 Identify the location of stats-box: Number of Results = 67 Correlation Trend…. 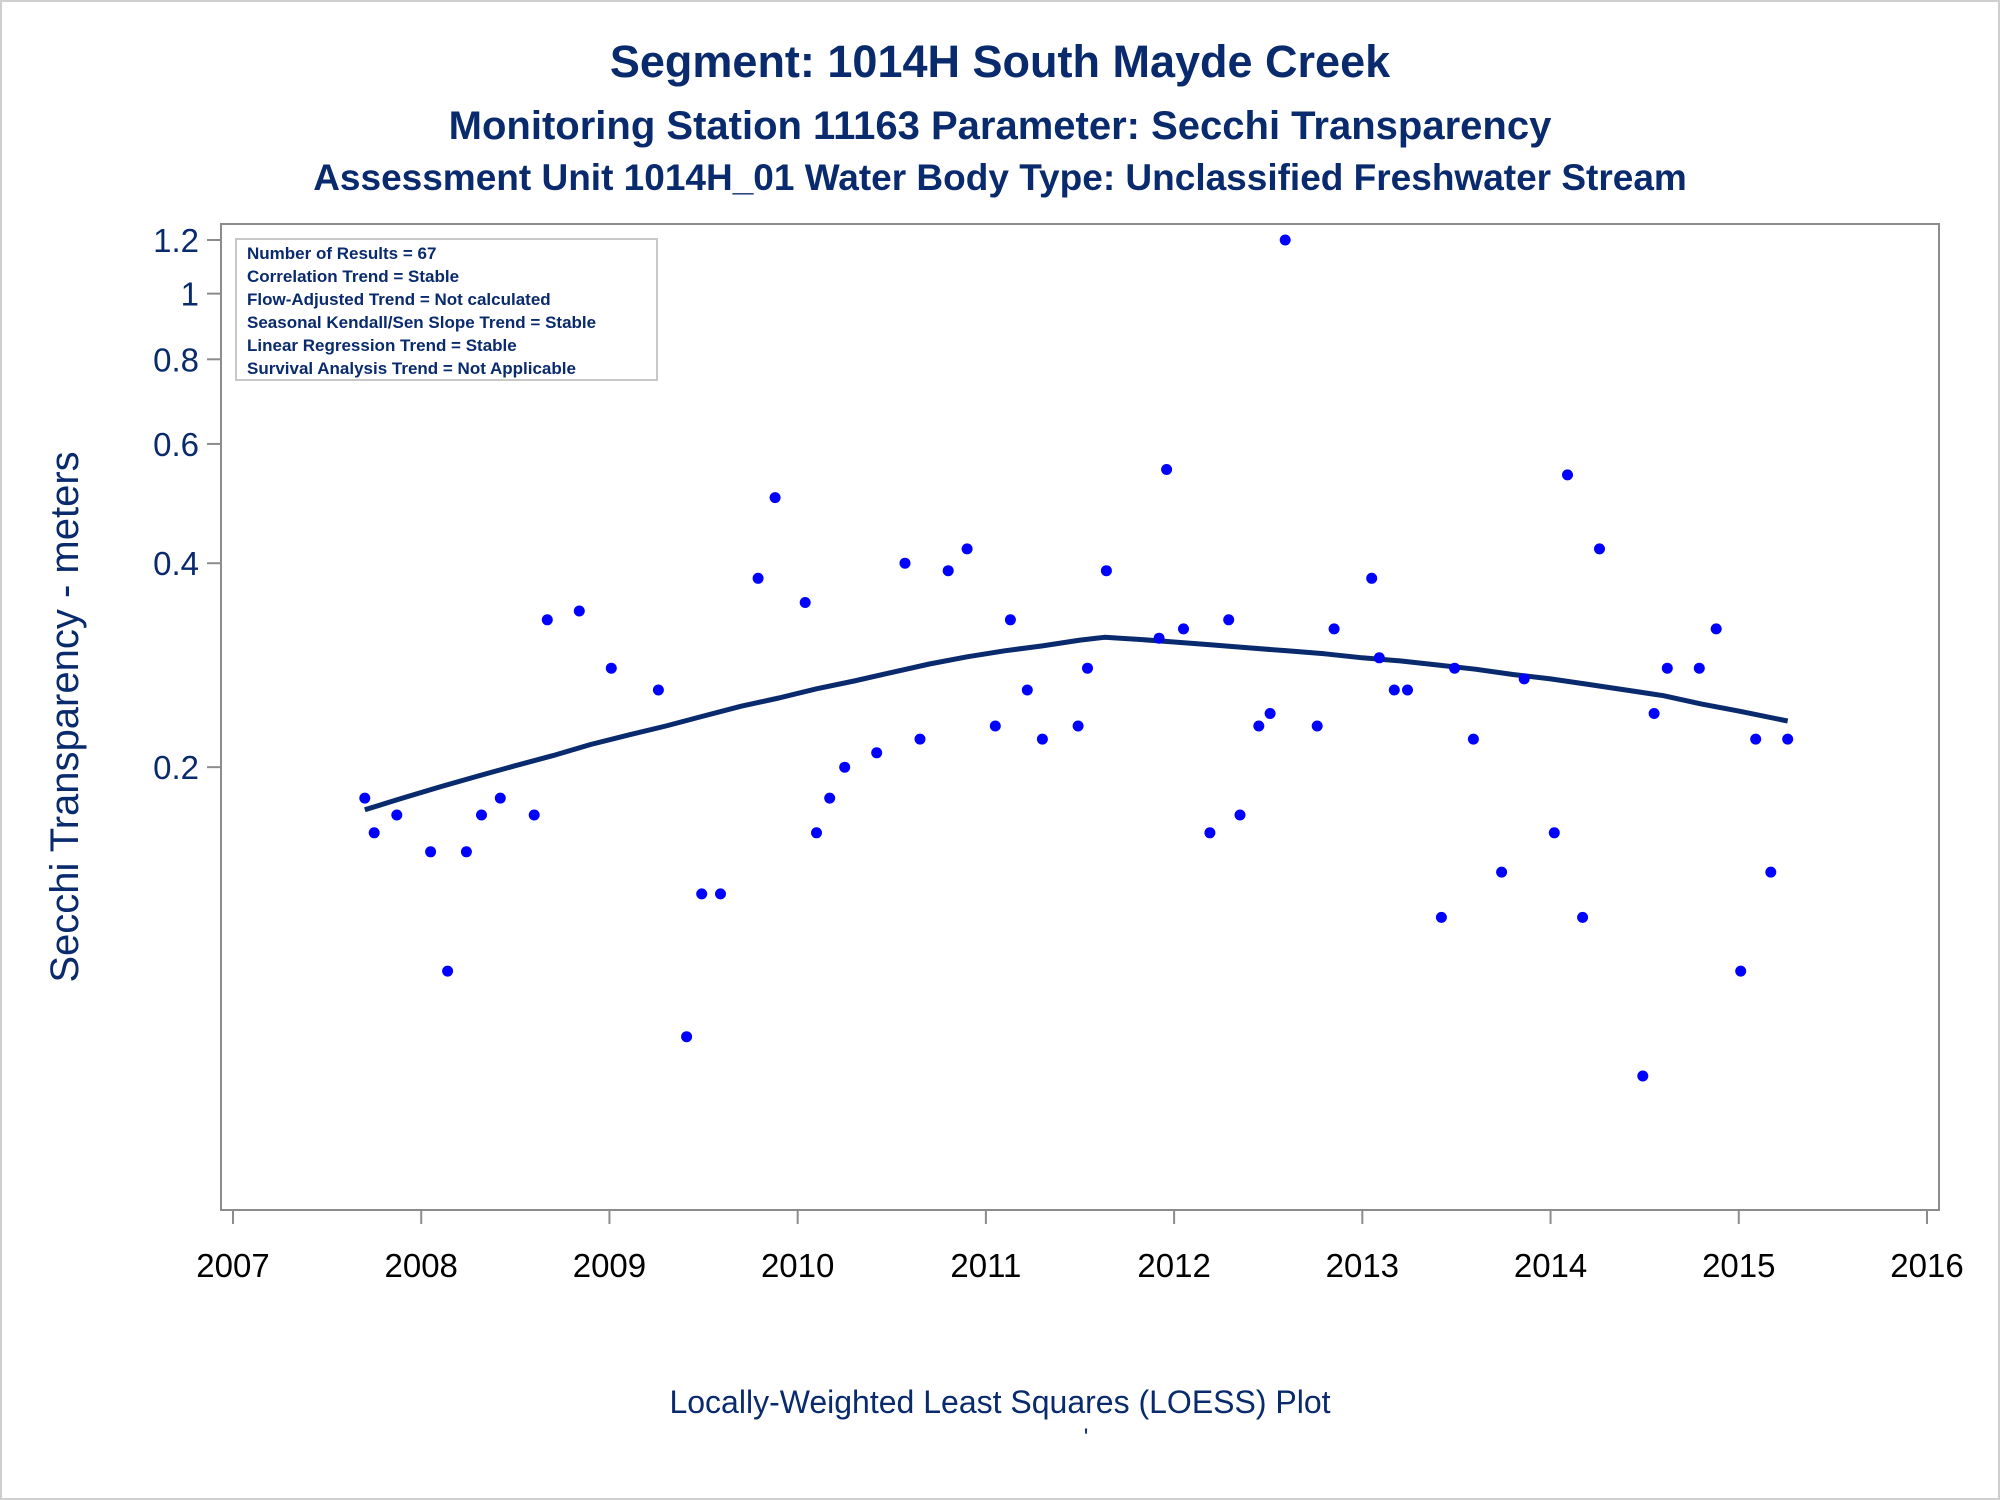
(446, 309).